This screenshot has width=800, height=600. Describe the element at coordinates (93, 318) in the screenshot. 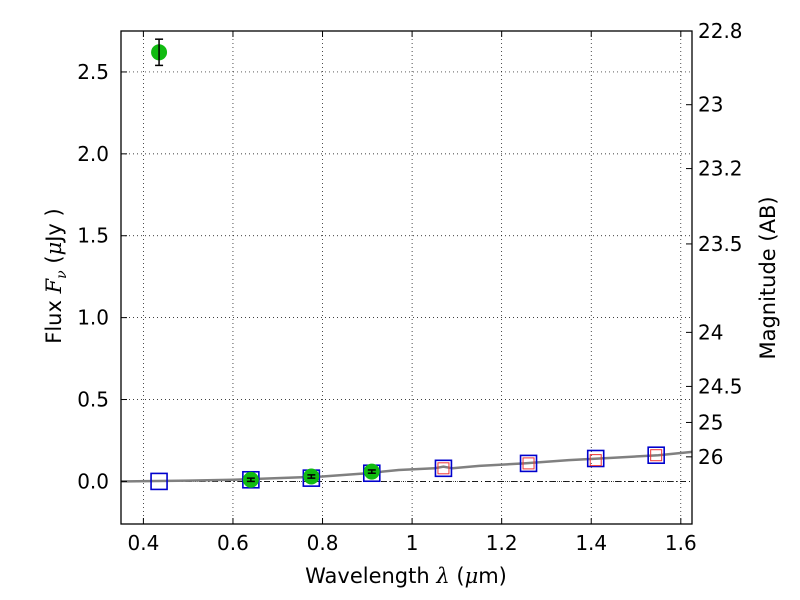

I see `y-tick-label: 1.0` at that location.